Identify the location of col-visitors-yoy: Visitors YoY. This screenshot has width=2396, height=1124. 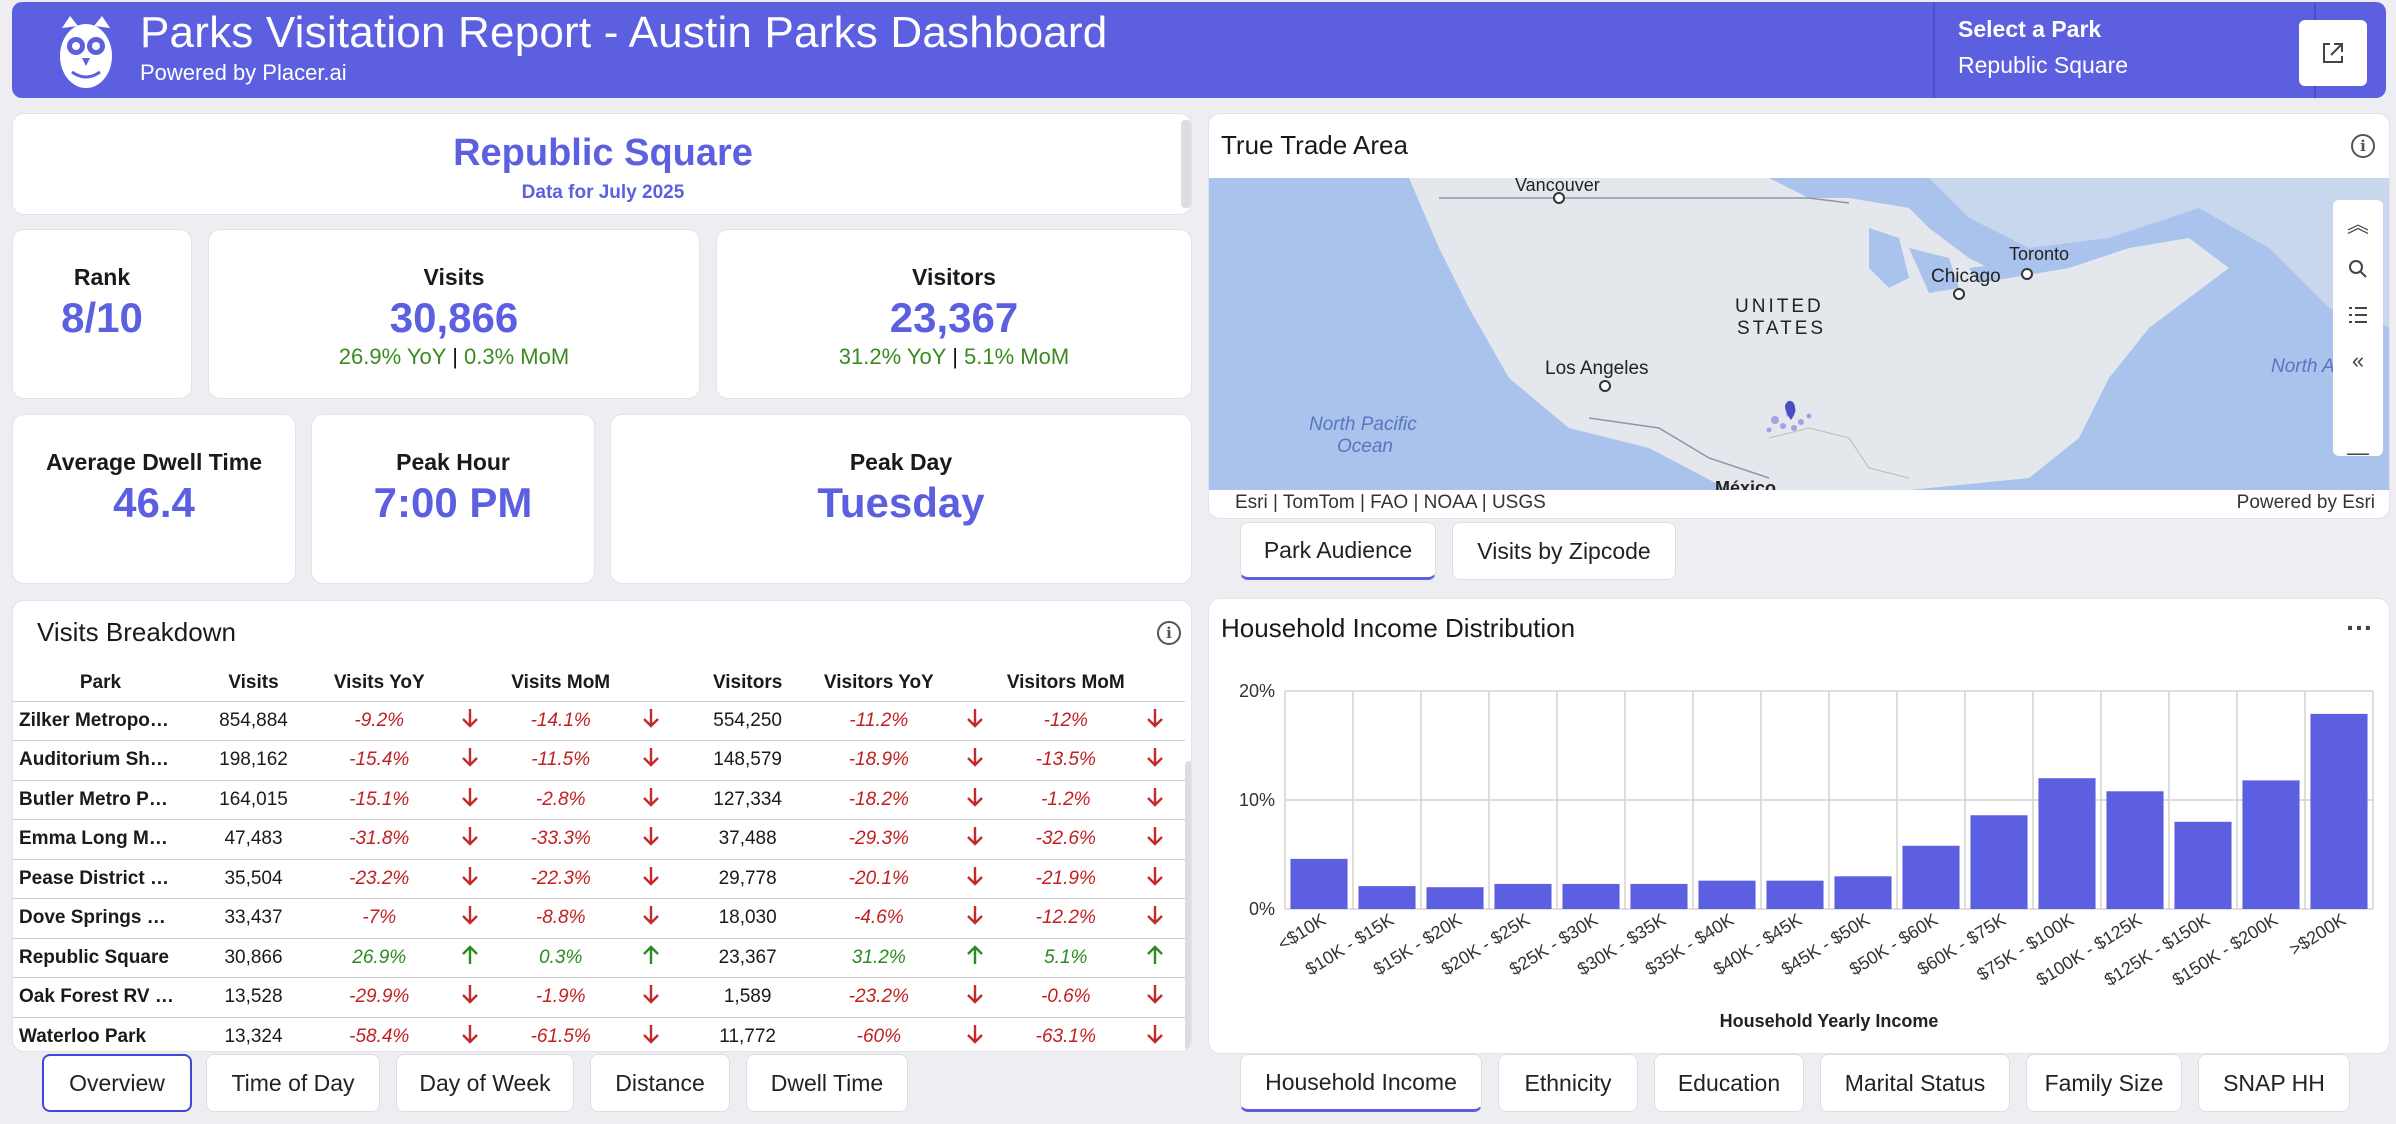
(879, 683).